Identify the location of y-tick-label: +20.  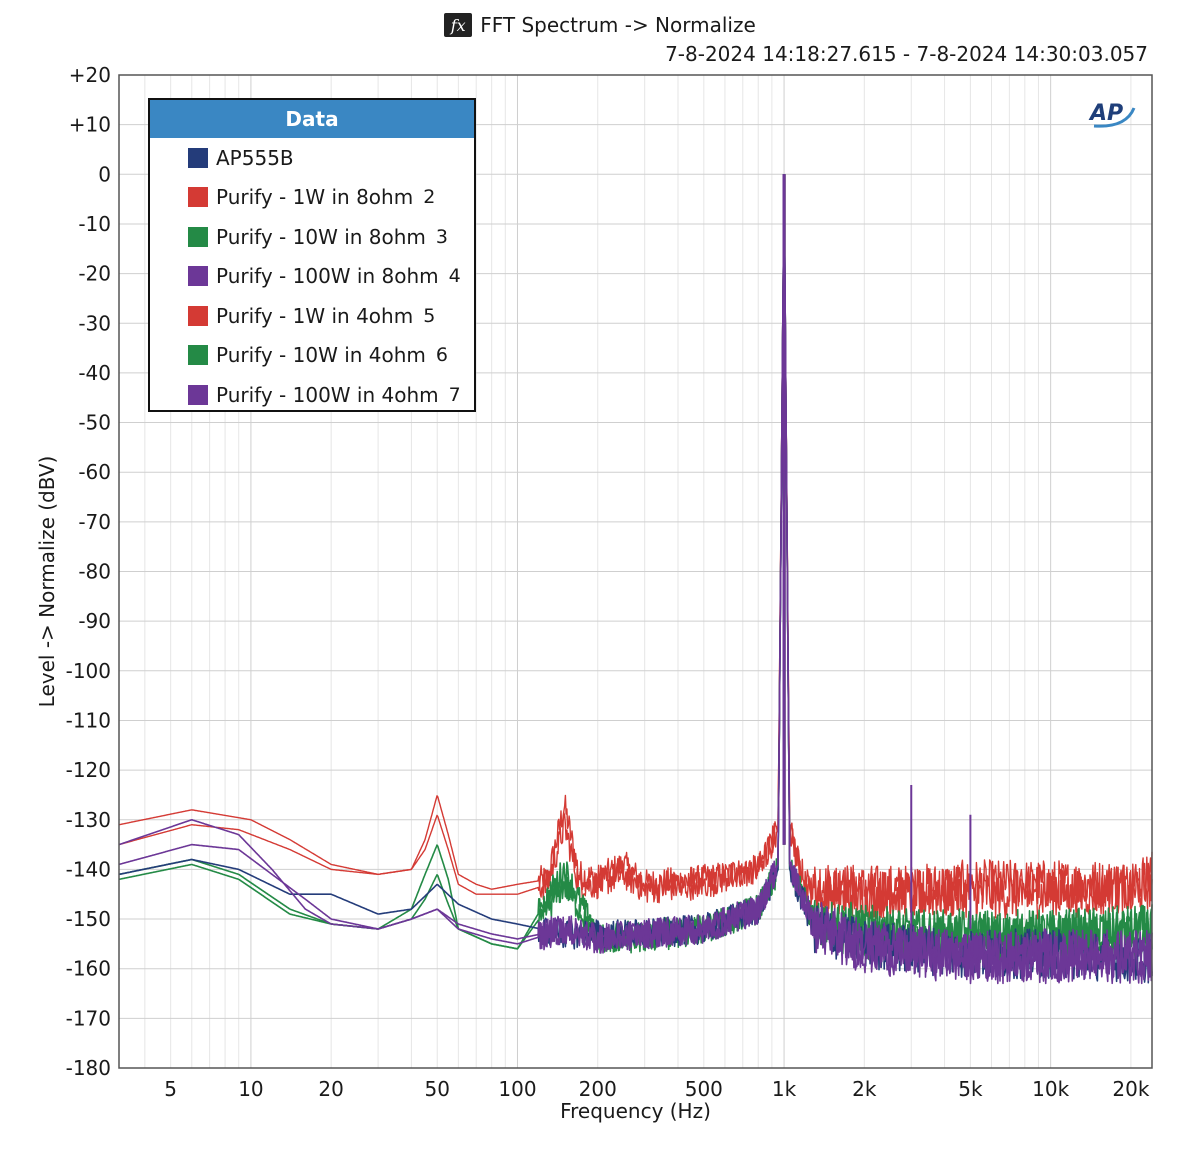
(90, 75).